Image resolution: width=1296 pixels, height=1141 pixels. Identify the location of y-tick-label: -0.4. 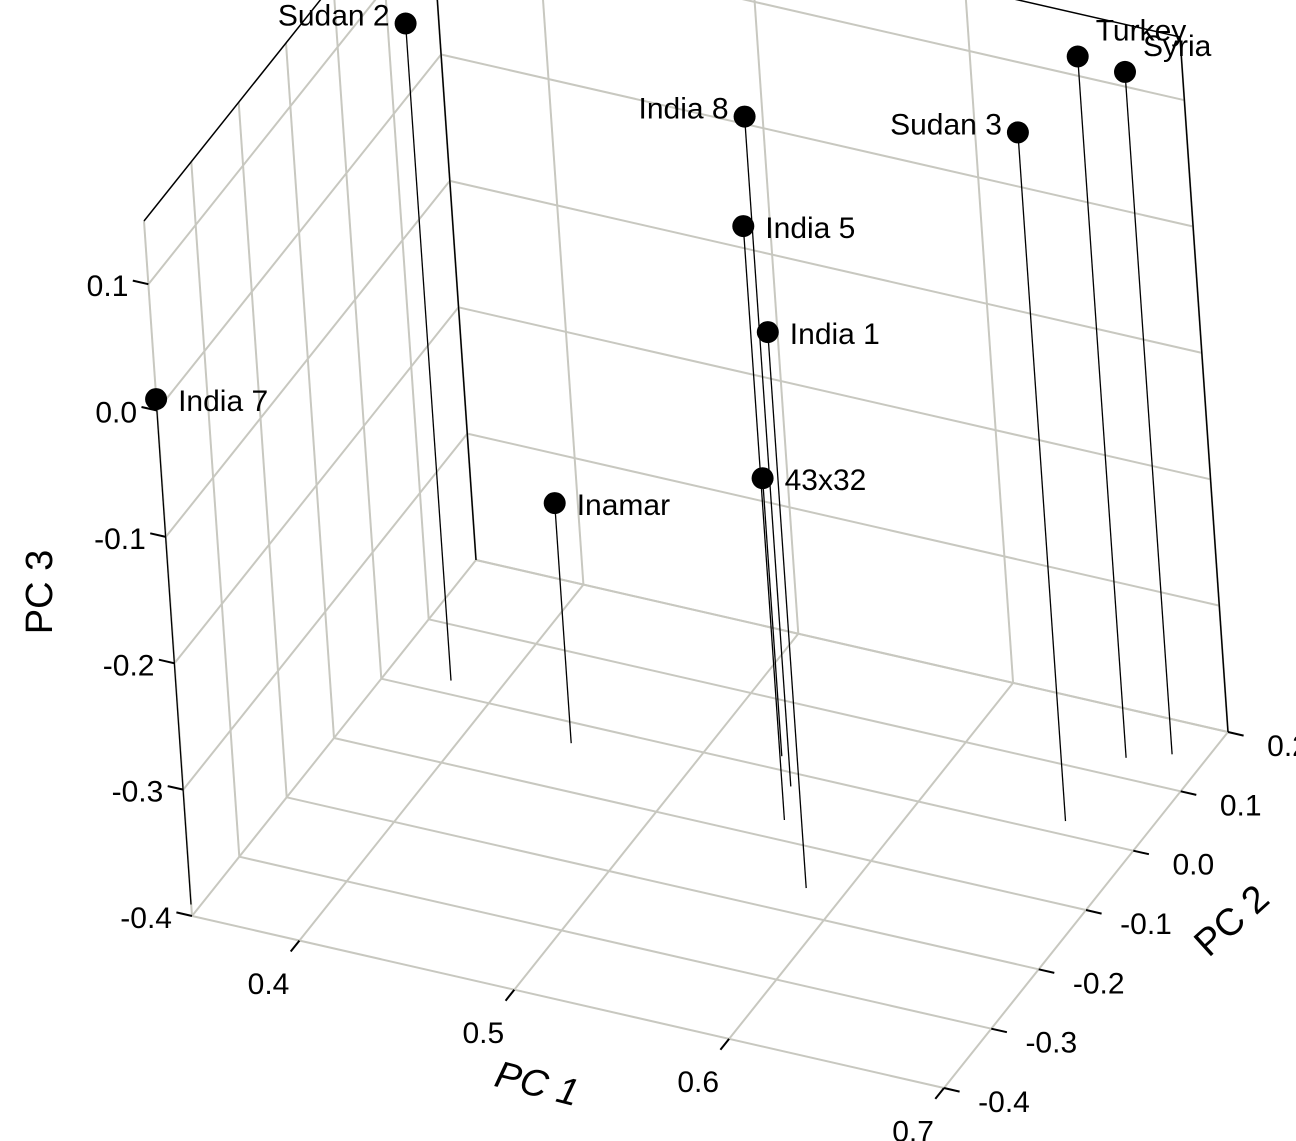
(1004, 1102).